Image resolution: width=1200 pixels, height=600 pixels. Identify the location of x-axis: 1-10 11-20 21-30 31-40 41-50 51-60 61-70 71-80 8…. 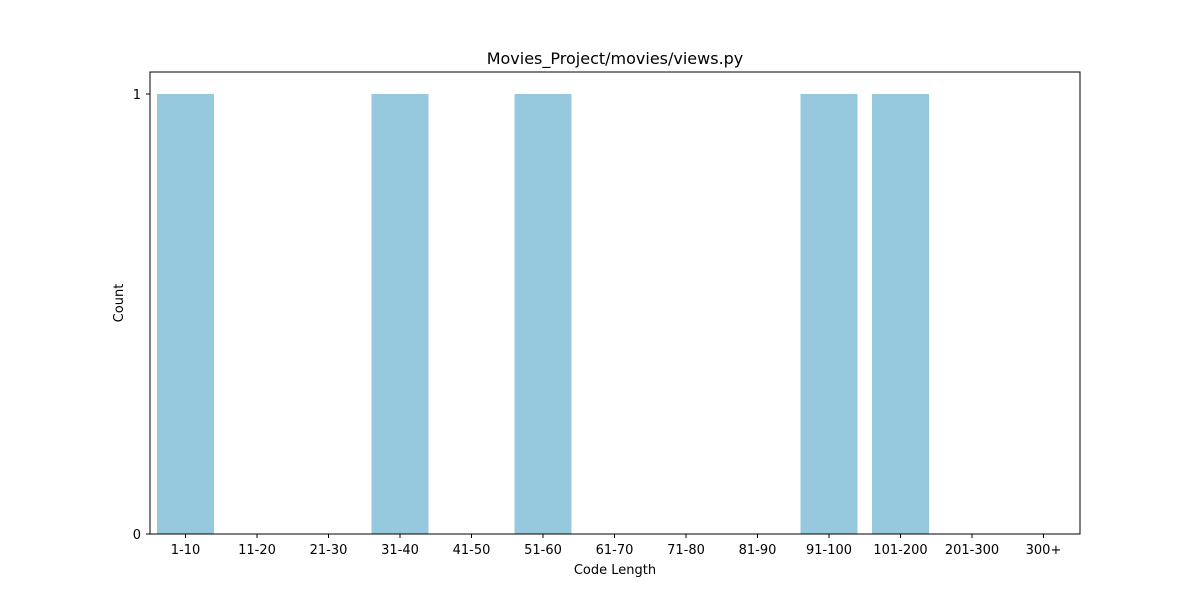
(616, 546).